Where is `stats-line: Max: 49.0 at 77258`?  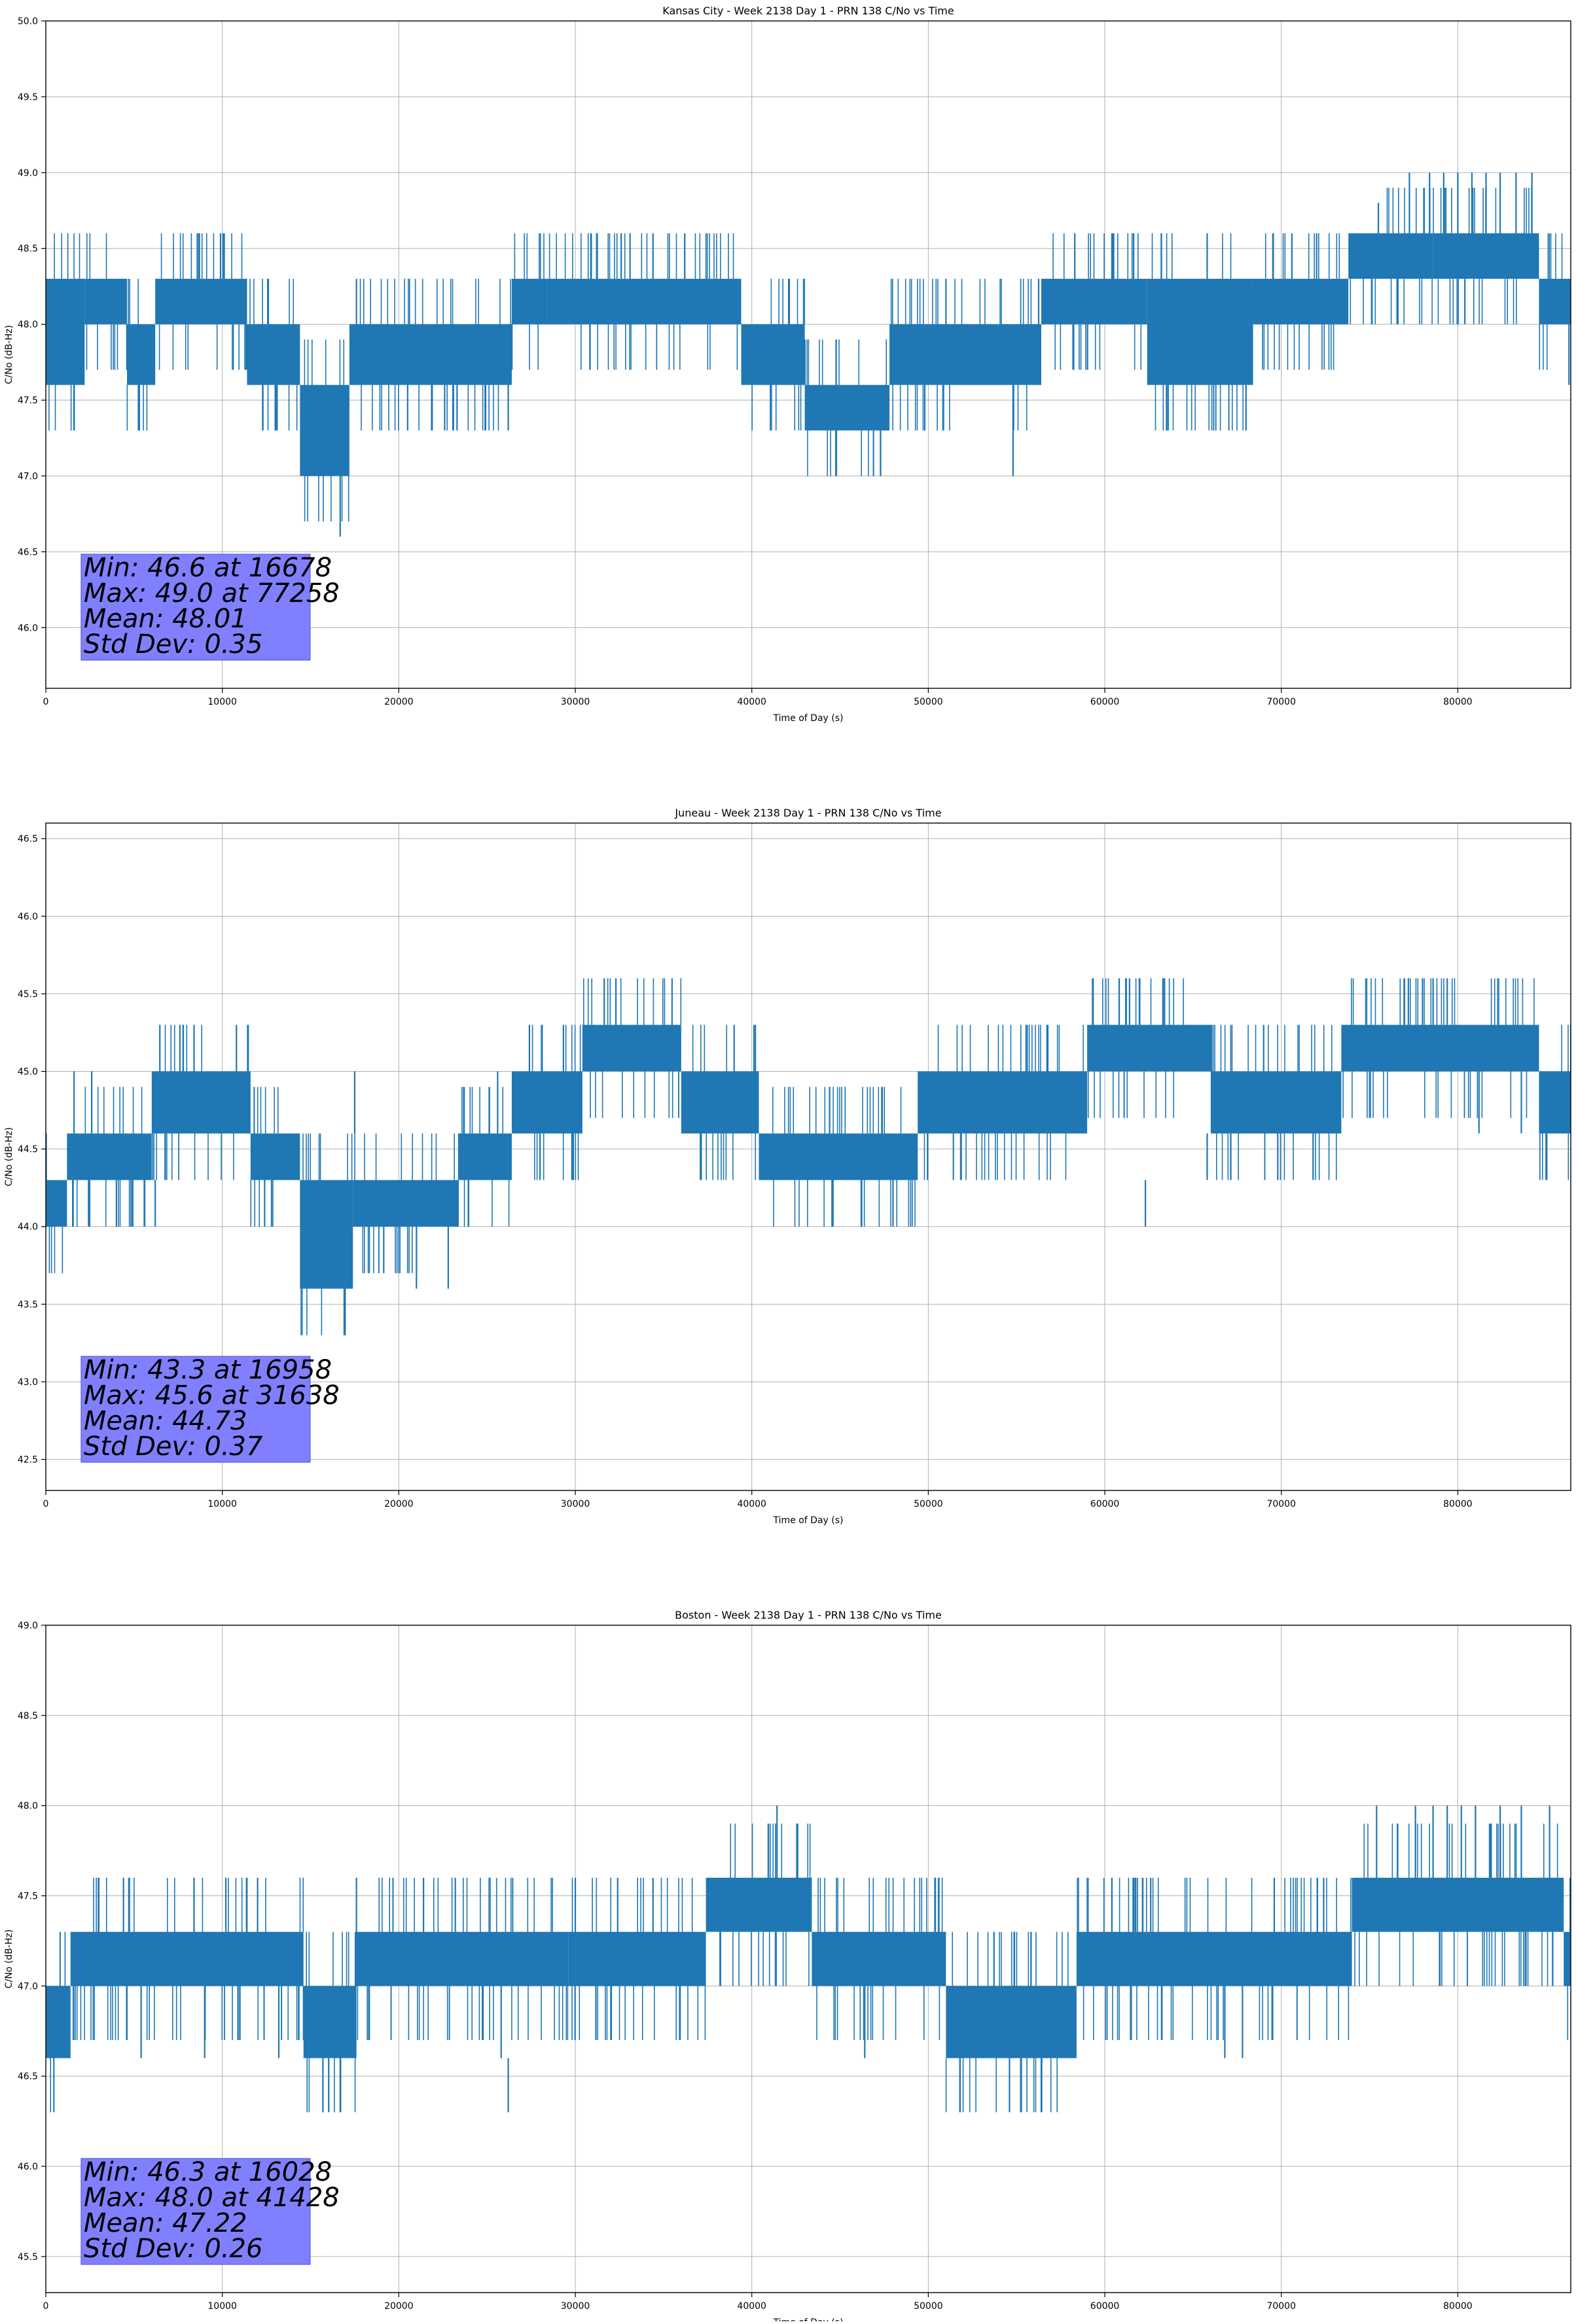
stats-line: Max: 49.0 at 77258 is located at coordinates (212, 593).